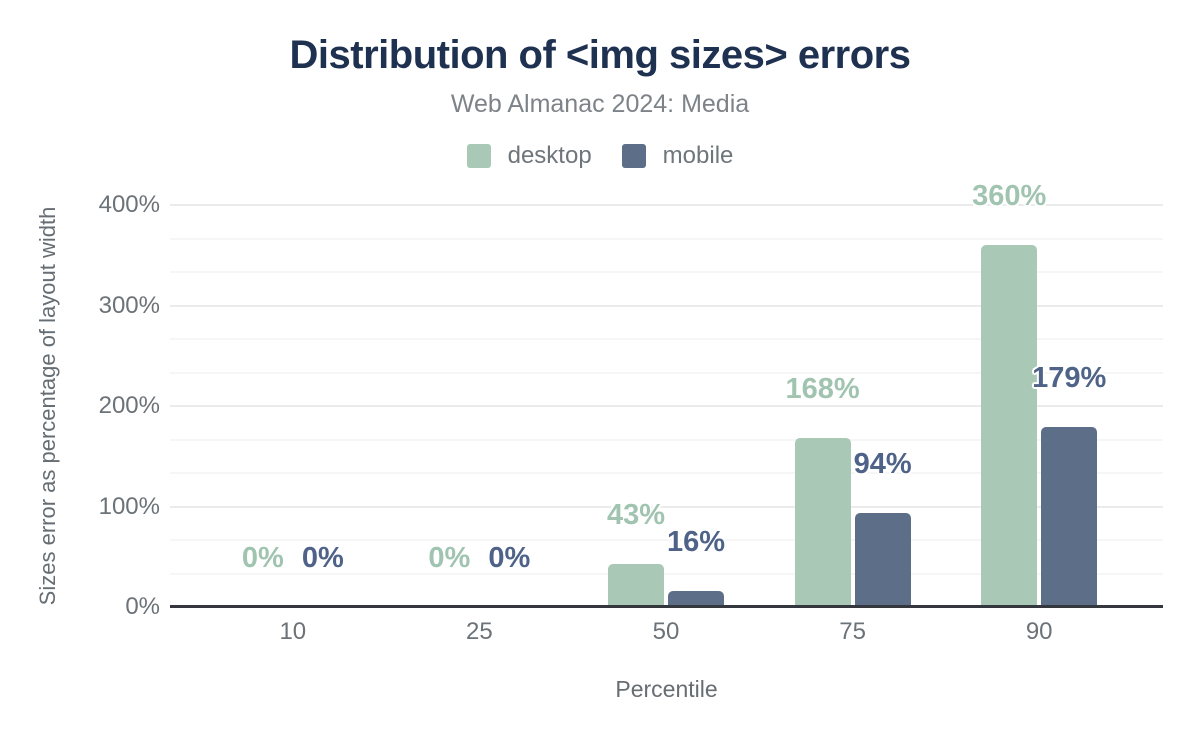 The width and height of the screenshot is (1200, 742). What do you see at coordinates (600, 104) in the screenshot?
I see `chart-subtitle: Web Almanac 2024: Media` at bounding box center [600, 104].